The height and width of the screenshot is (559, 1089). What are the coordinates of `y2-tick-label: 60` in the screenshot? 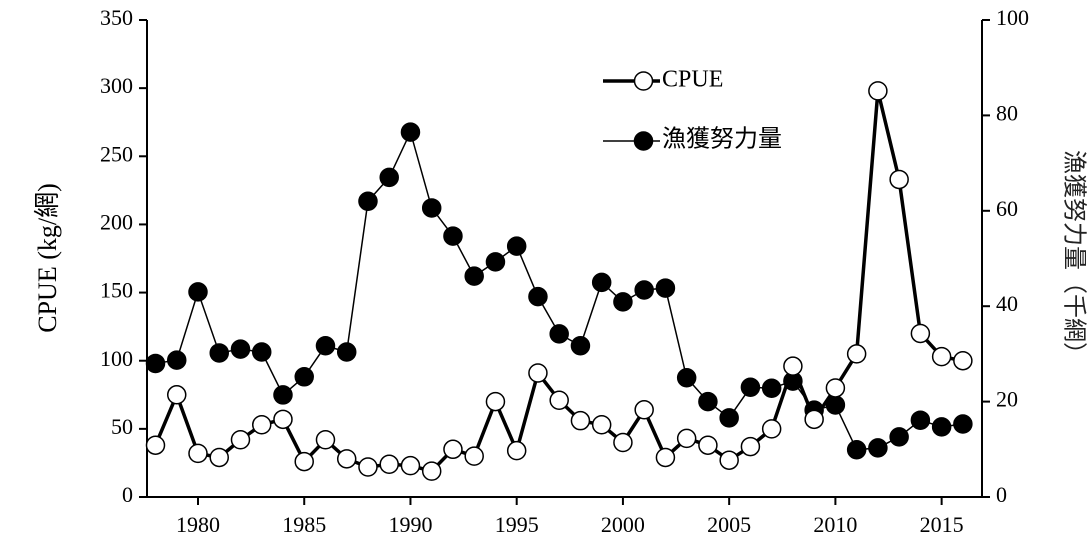 It's located at (1007, 208).